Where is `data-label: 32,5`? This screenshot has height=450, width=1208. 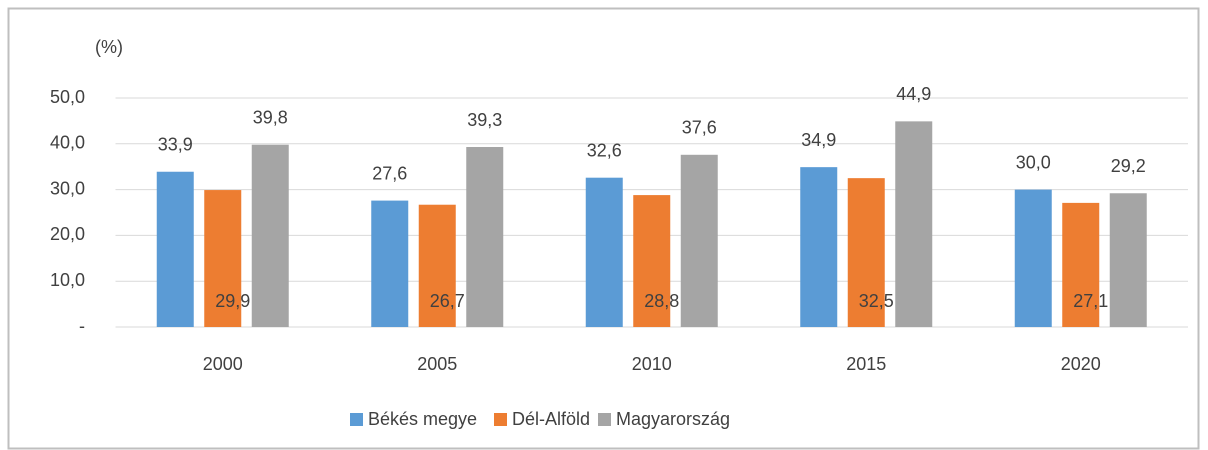 data-label: 32,5 is located at coordinates (876, 301).